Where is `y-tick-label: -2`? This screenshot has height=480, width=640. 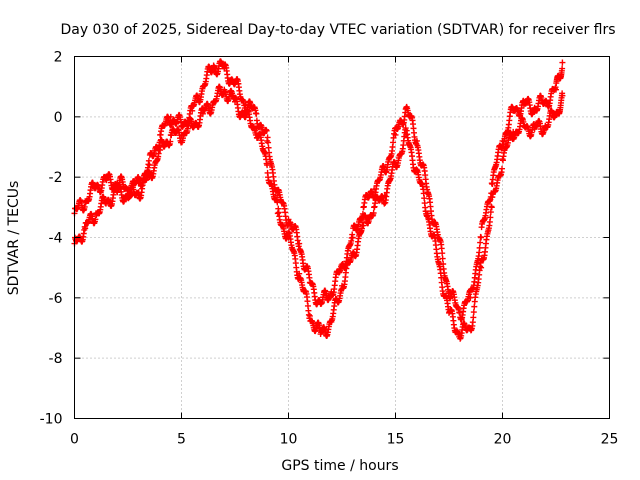 y-tick-label: -2 is located at coordinates (56, 178).